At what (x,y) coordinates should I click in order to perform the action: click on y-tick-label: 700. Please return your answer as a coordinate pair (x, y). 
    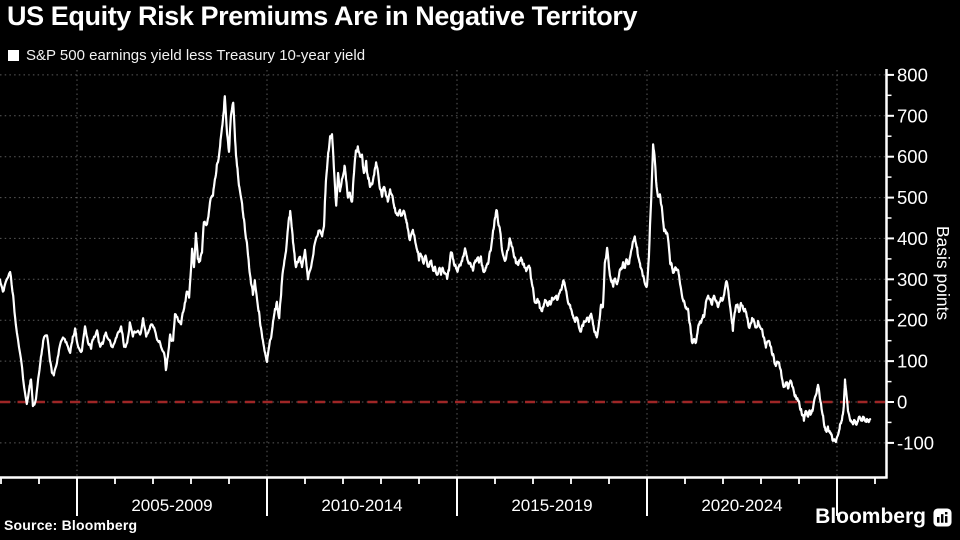
    Looking at the image, I should click on (912, 115).